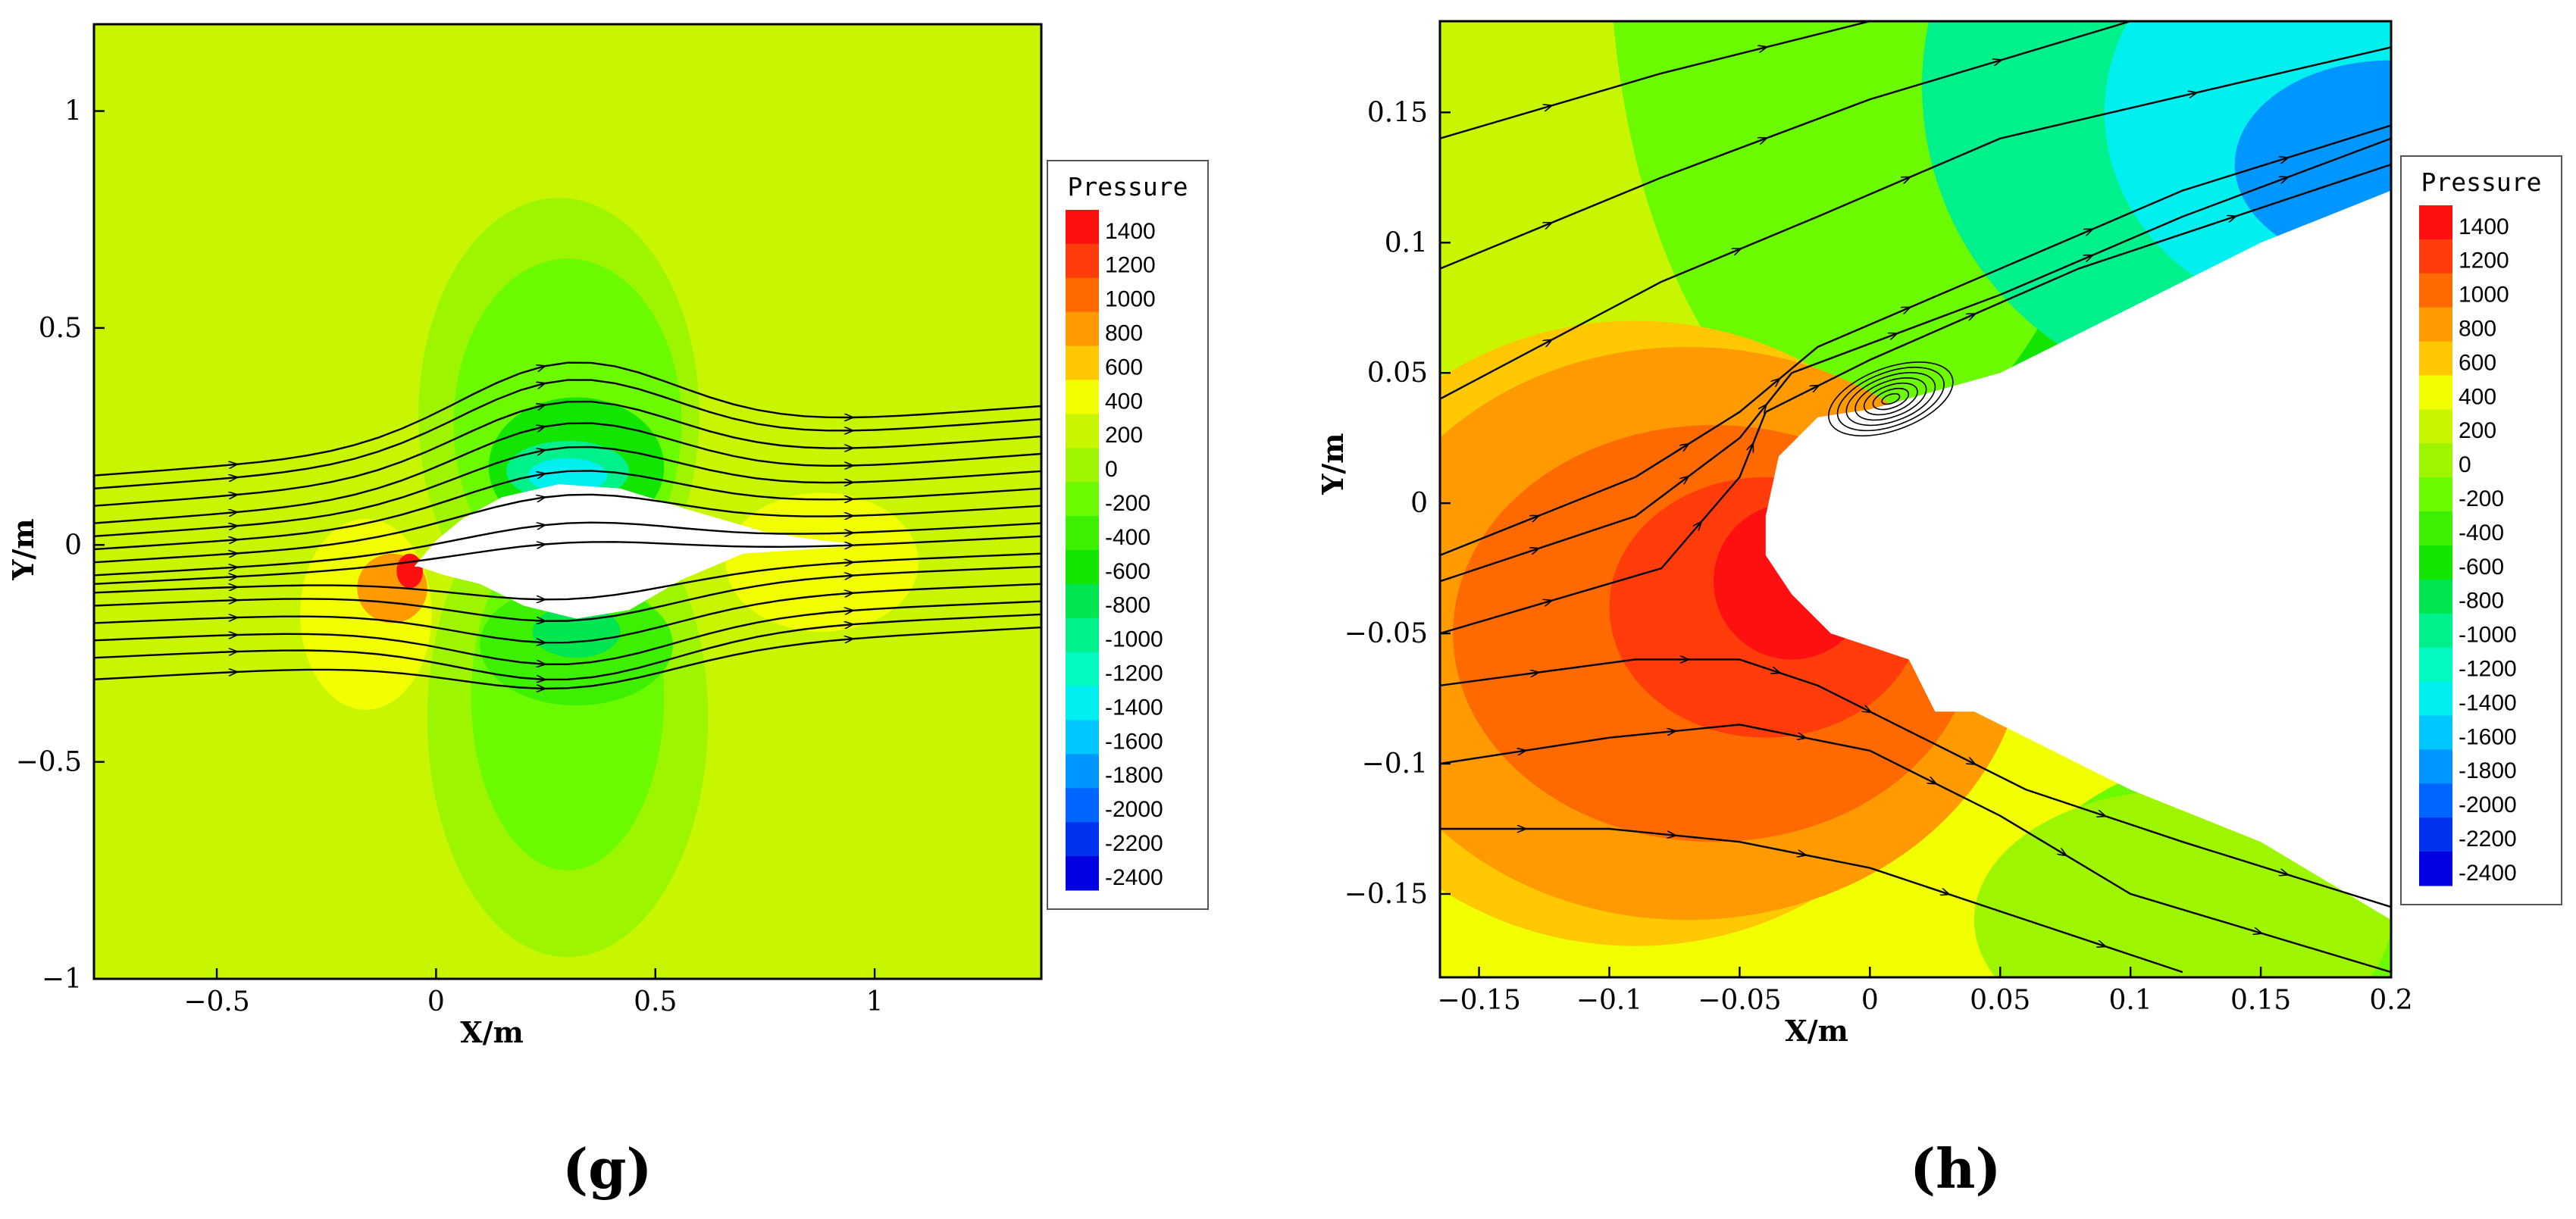 Image resolution: width=2576 pixels, height=1219 pixels. I want to click on legend-label: -200, so click(1127, 503).